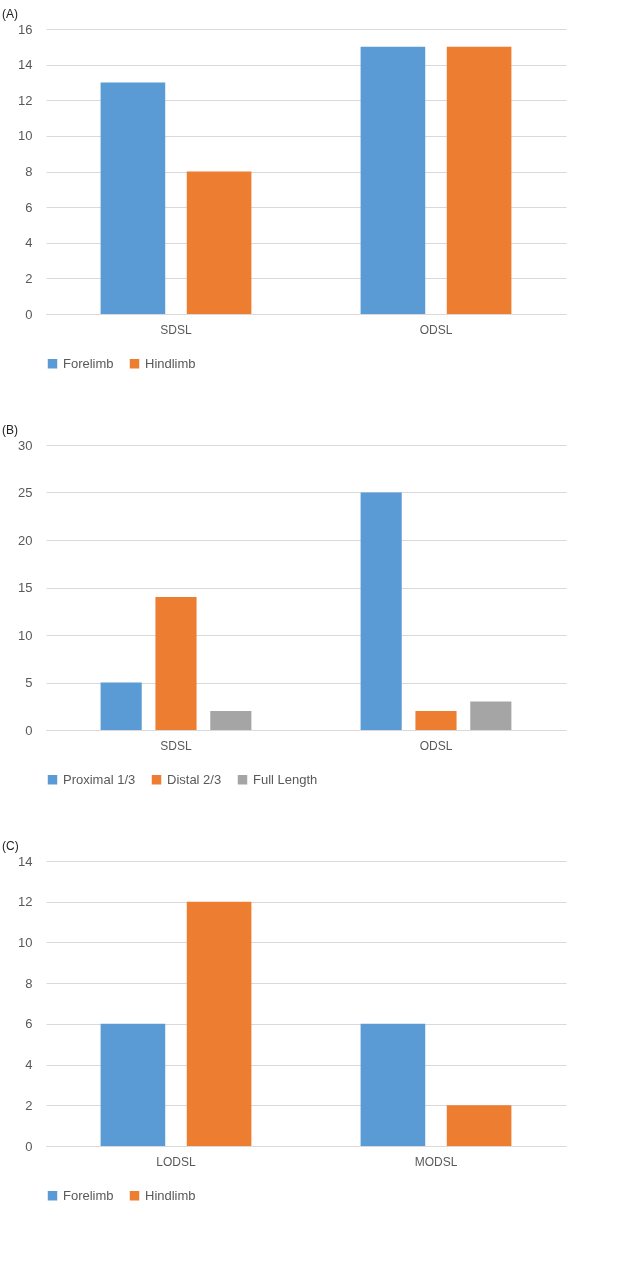 The width and height of the screenshot is (643, 1261). I want to click on chart-title: (C), so click(10, 846).